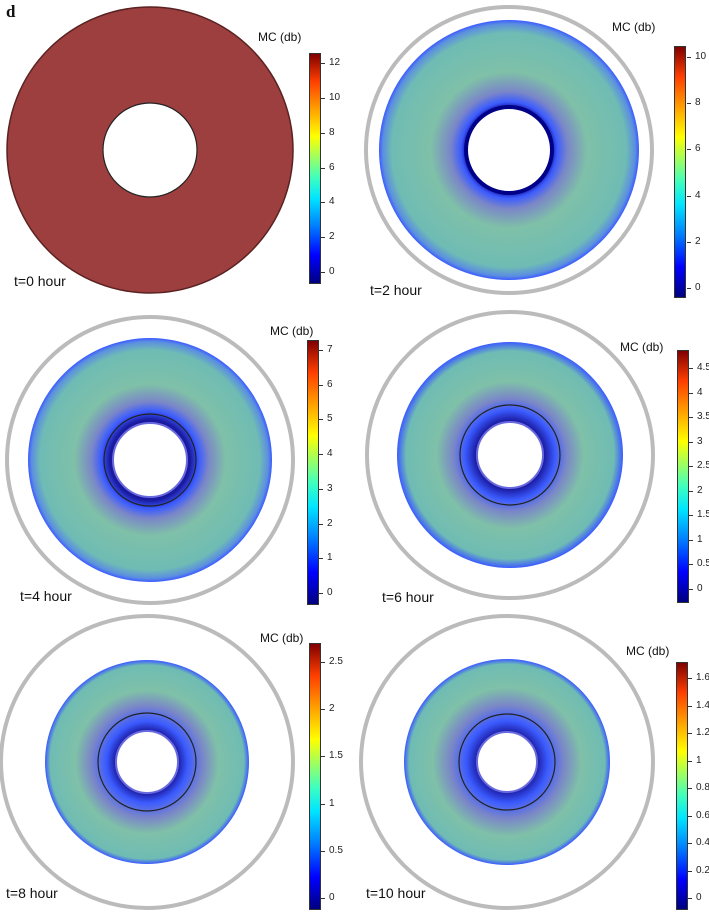 Image resolution: width=709 pixels, height=915 pixels. I want to click on time-label: t=6 hour, so click(408, 597).